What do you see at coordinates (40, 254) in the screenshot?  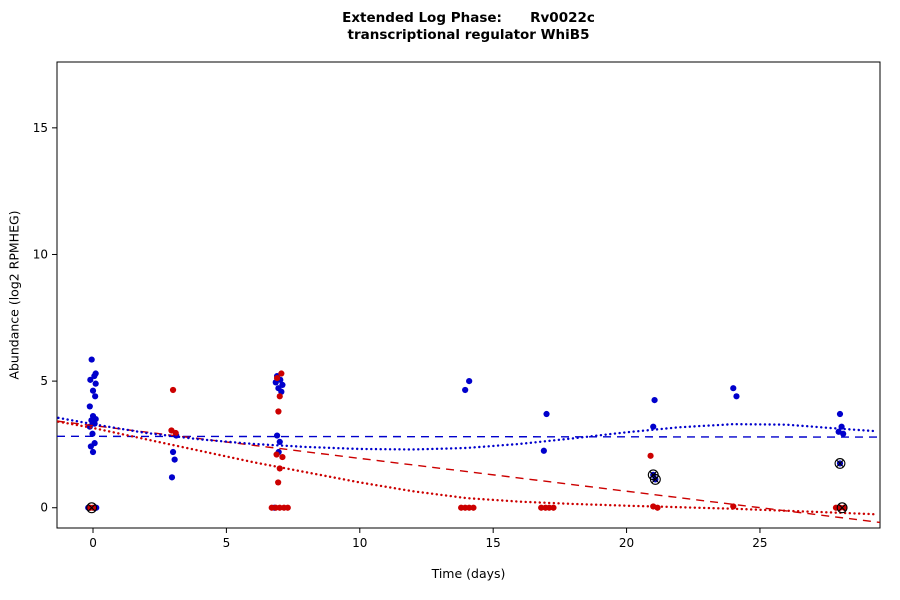 I see `y-tick-label: 10` at bounding box center [40, 254].